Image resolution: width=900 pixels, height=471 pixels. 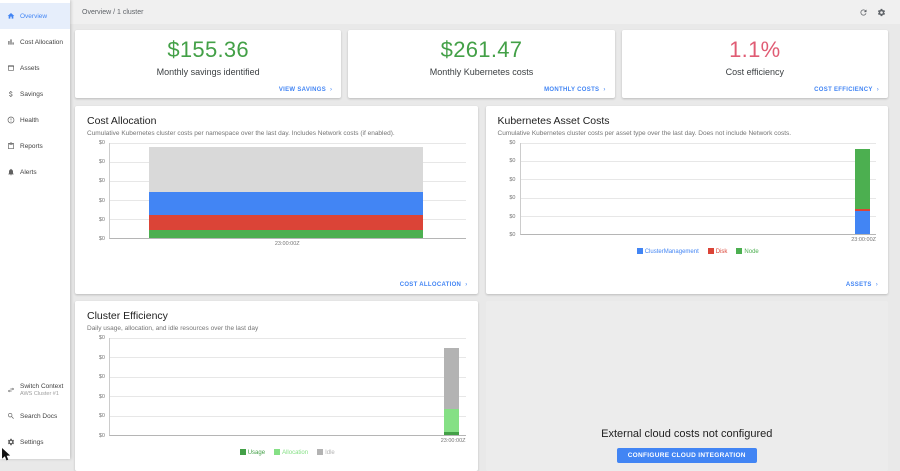 What do you see at coordinates (862, 210) in the screenshot?
I see `bar-segment-Disk` at bounding box center [862, 210].